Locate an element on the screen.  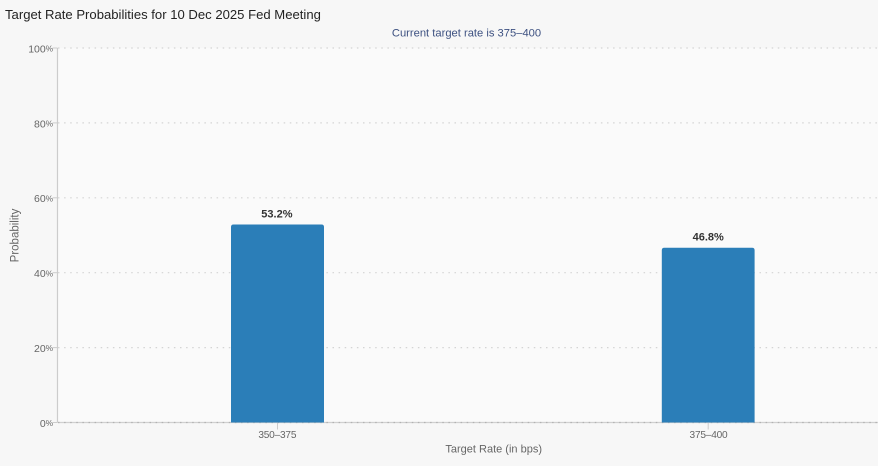
svg-text: Target Rate (in bps) is located at coordinates (493, 450).